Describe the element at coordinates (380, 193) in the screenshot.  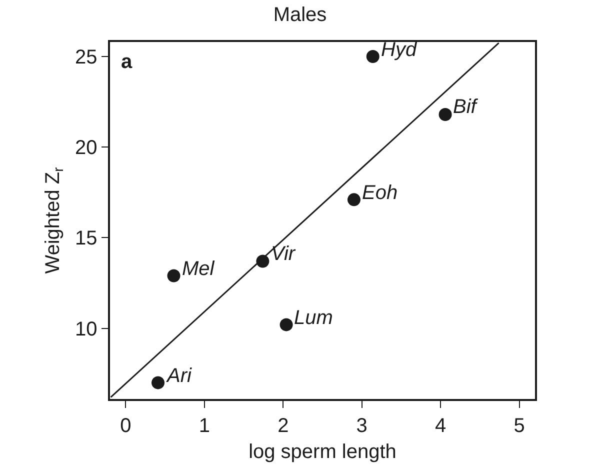
I see `annotation: Eoh` at that location.